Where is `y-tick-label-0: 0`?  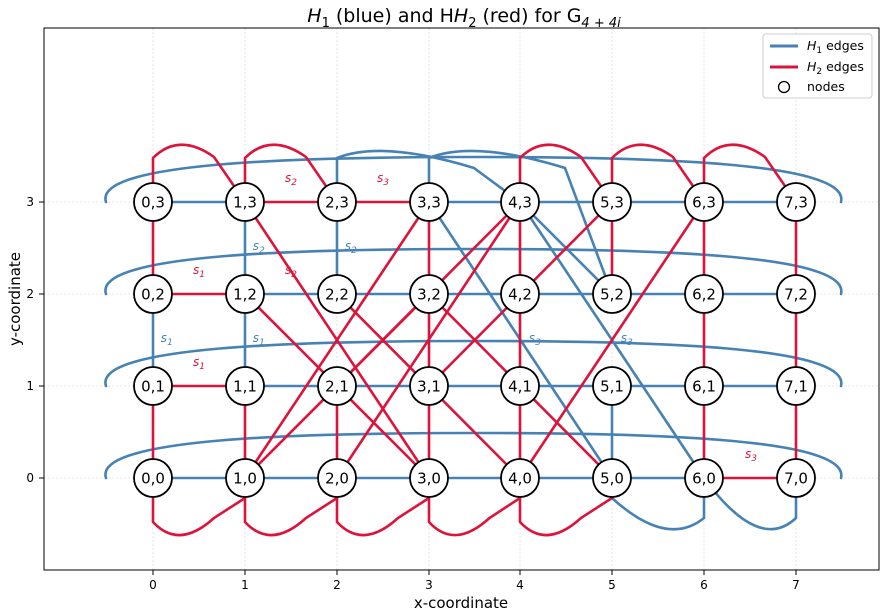 y-tick-label-0: 0 is located at coordinates (30, 478).